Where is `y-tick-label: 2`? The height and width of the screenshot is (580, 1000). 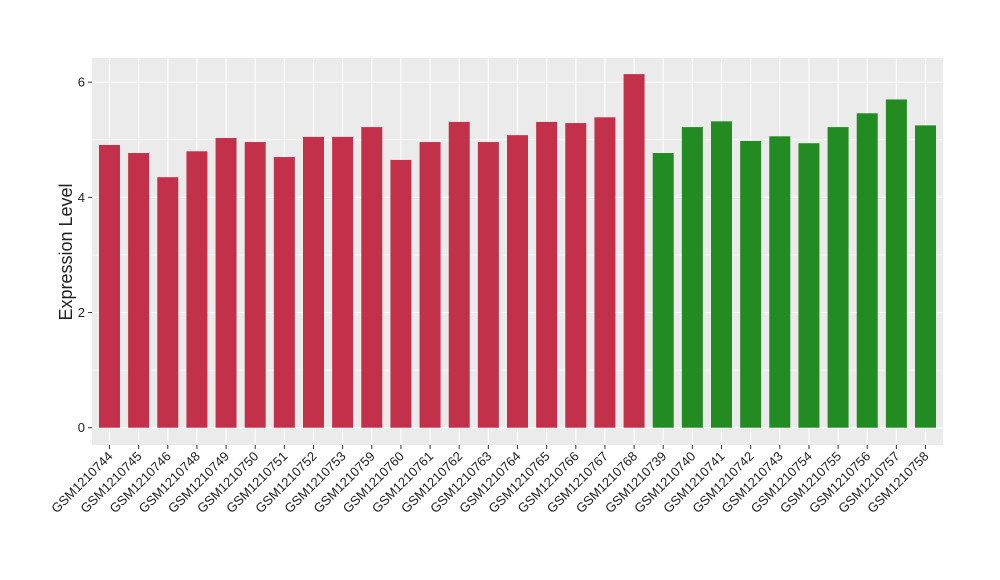
y-tick-label: 2 is located at coordinates (81, 312).